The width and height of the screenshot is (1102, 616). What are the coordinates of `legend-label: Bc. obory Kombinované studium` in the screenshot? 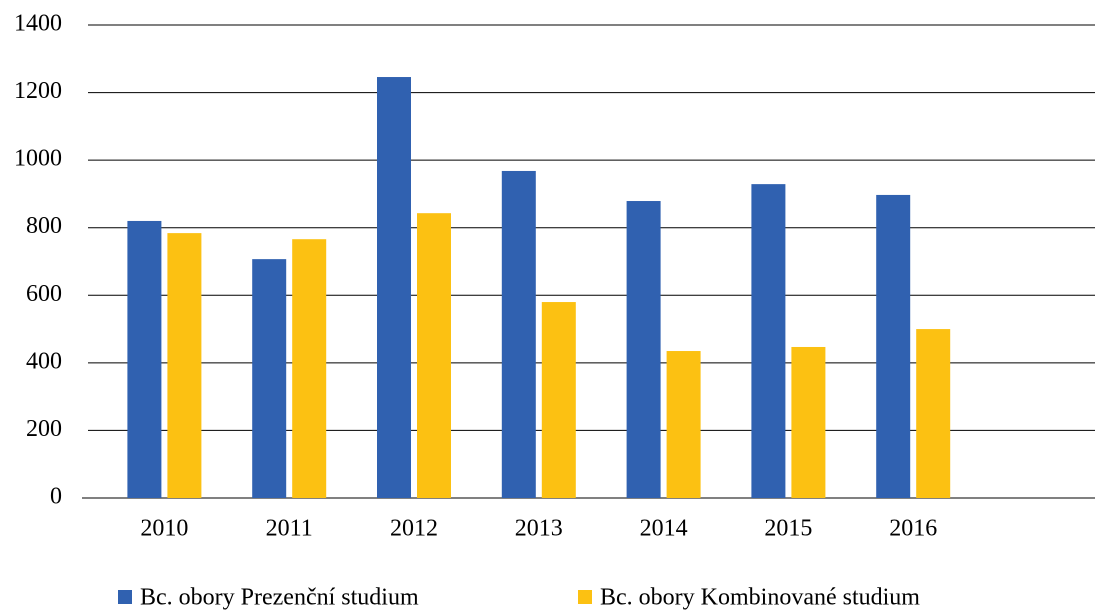 It's located at (760, 598).